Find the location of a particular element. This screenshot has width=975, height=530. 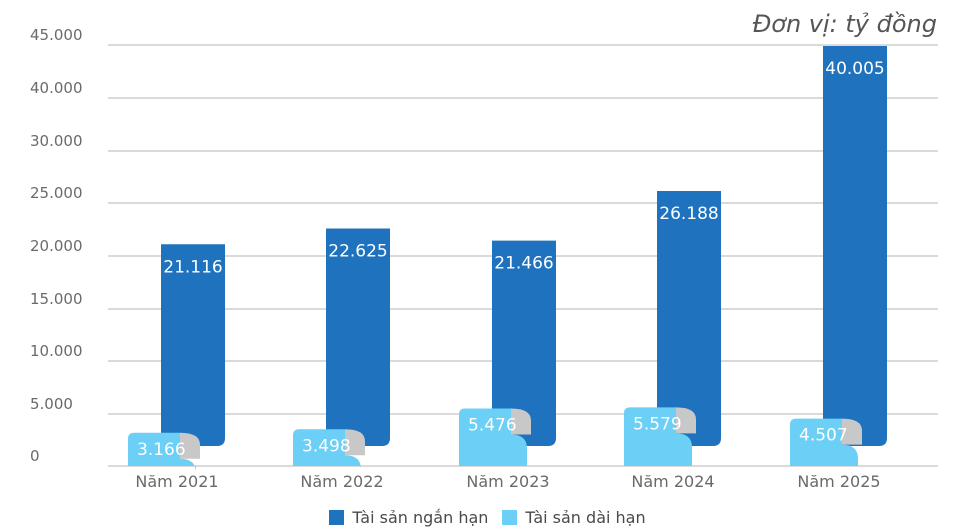

y-tick-label: 25.000 is located at coordinates (56, 193).